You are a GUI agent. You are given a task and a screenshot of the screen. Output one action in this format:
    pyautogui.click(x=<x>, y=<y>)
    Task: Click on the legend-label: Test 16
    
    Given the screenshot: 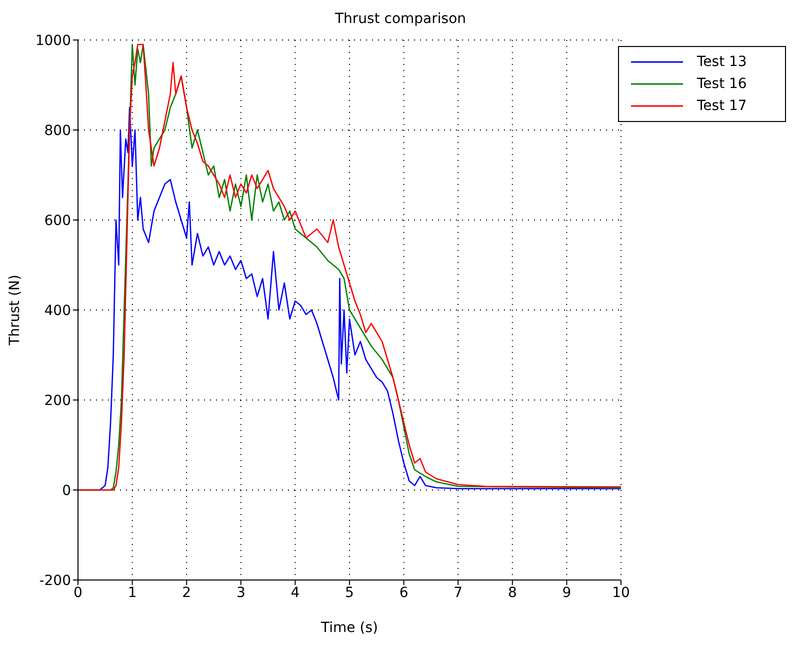 What is the action you would take?
    pyautogui.click(x=722, y=84)
    